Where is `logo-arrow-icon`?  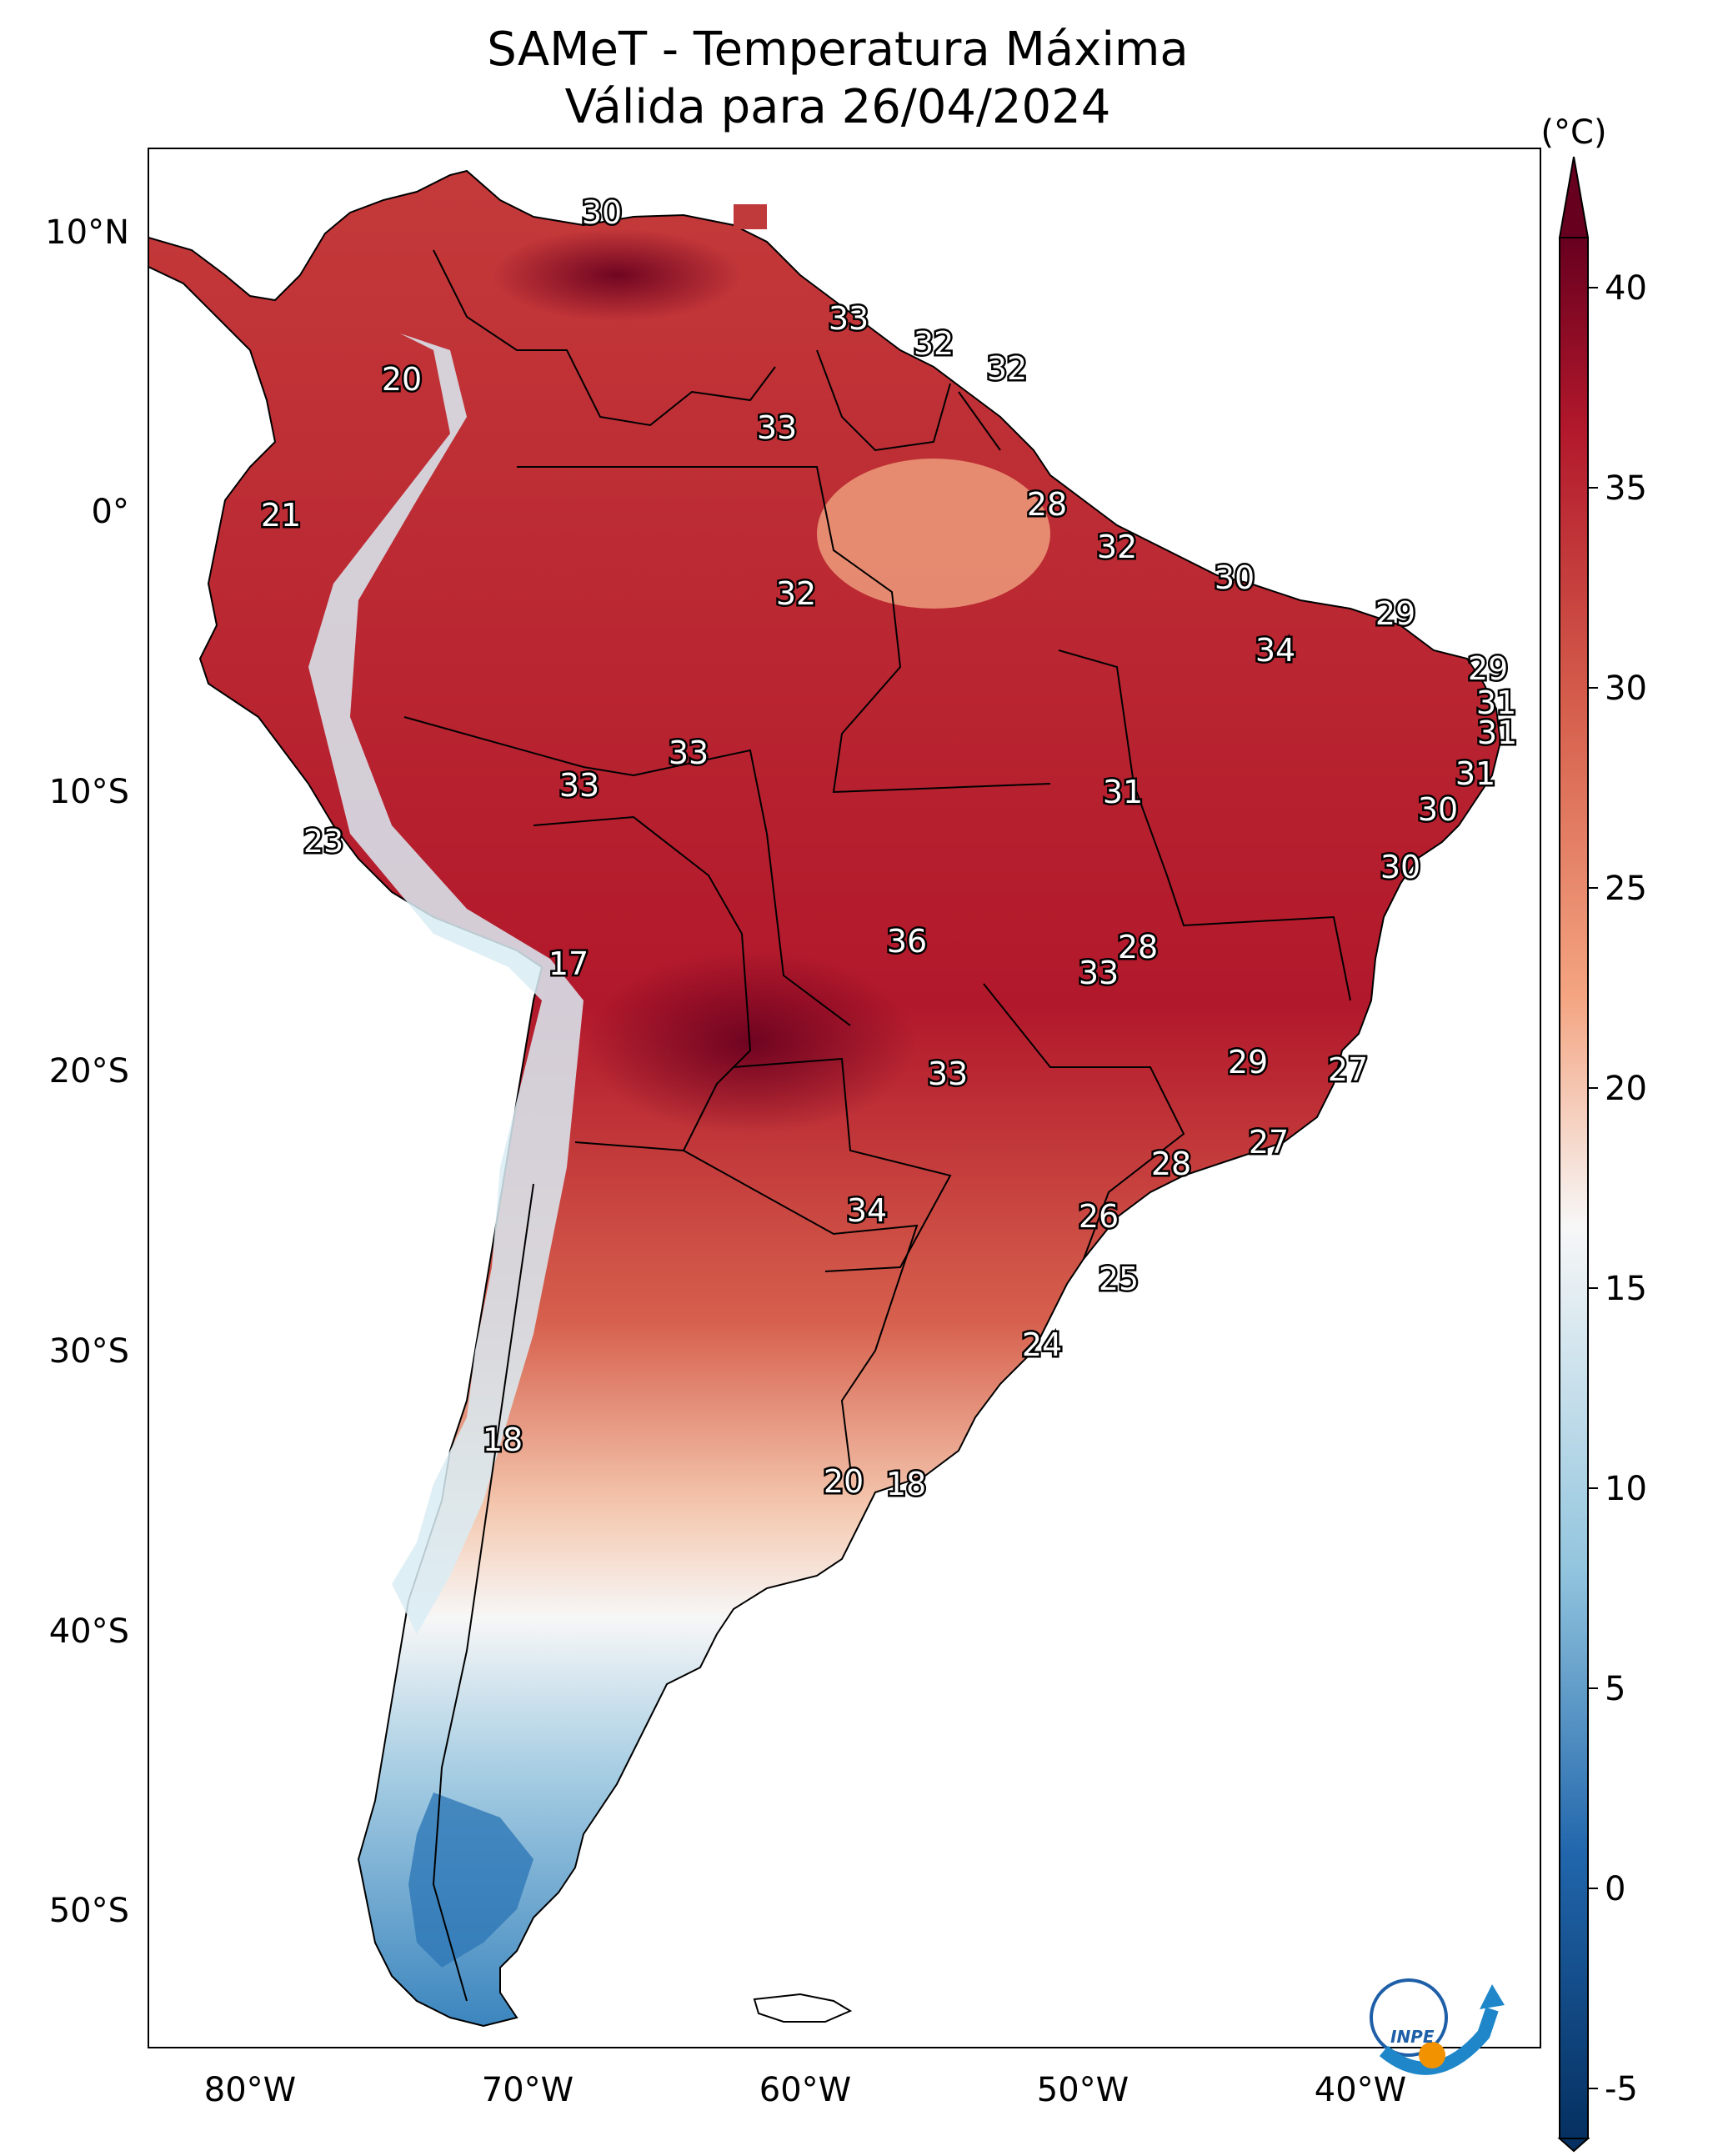
logo-arrow-icon is located at coordinates (1492, 1996).